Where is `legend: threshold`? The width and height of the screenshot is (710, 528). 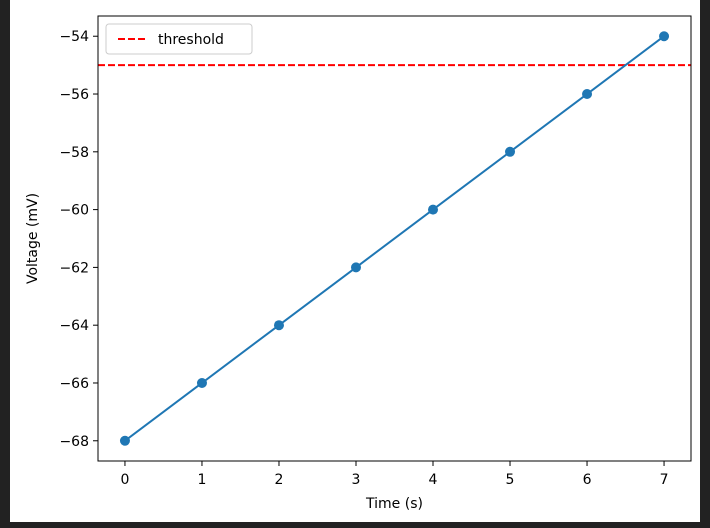
legend: threshold is located at coordinates (179, 39).